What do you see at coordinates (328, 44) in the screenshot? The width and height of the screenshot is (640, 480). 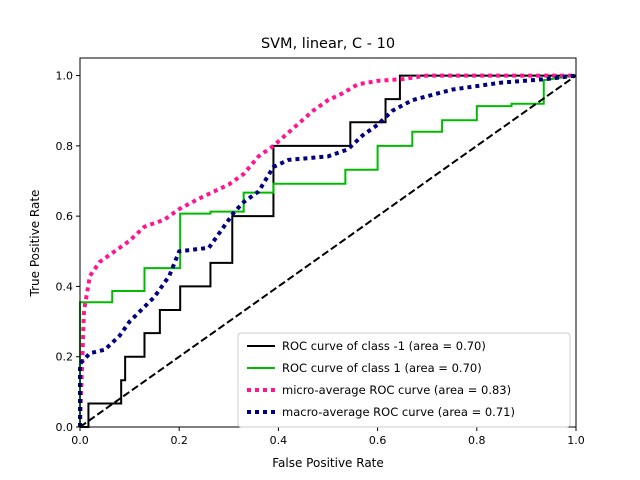 I see `chart-title: SVM, linear, C - 10` at bounding box center [328, 44].